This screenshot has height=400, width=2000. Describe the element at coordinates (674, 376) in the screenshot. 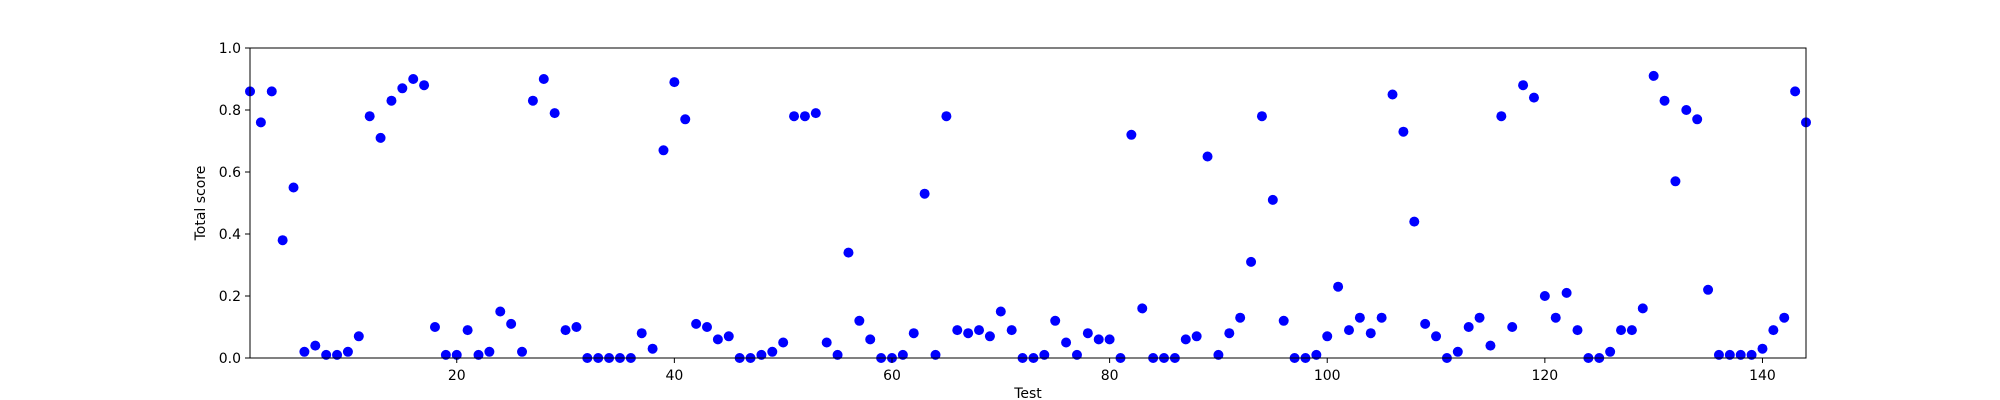

I see `x-tick-label: 40` at that location.